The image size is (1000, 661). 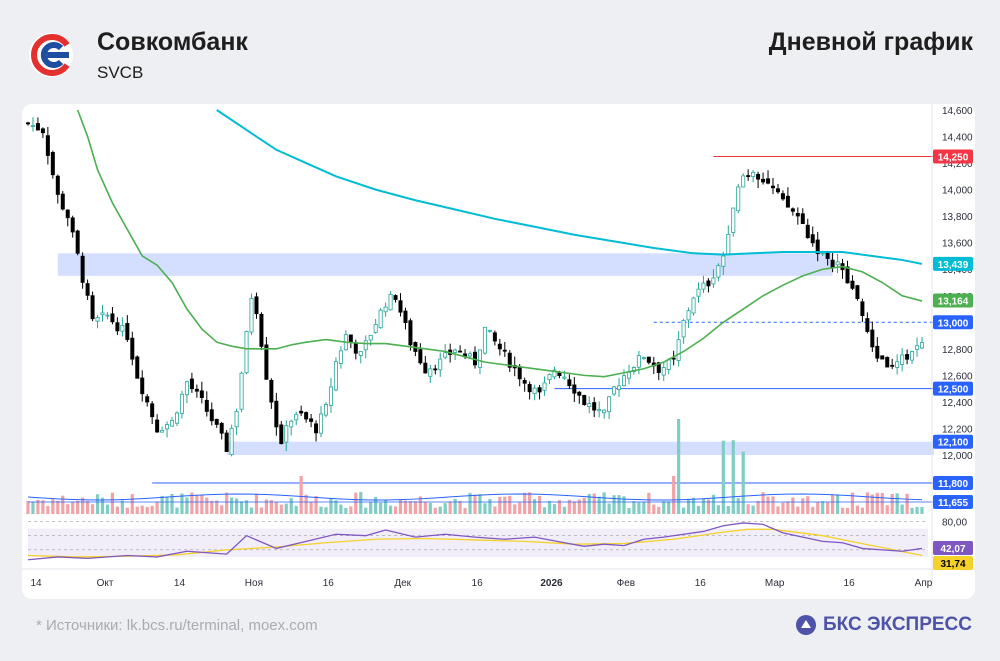 What do you see at coordinates (51, 55) in the screenshot?
I see `sovcombank-logo` at bounding box center [51, 55].